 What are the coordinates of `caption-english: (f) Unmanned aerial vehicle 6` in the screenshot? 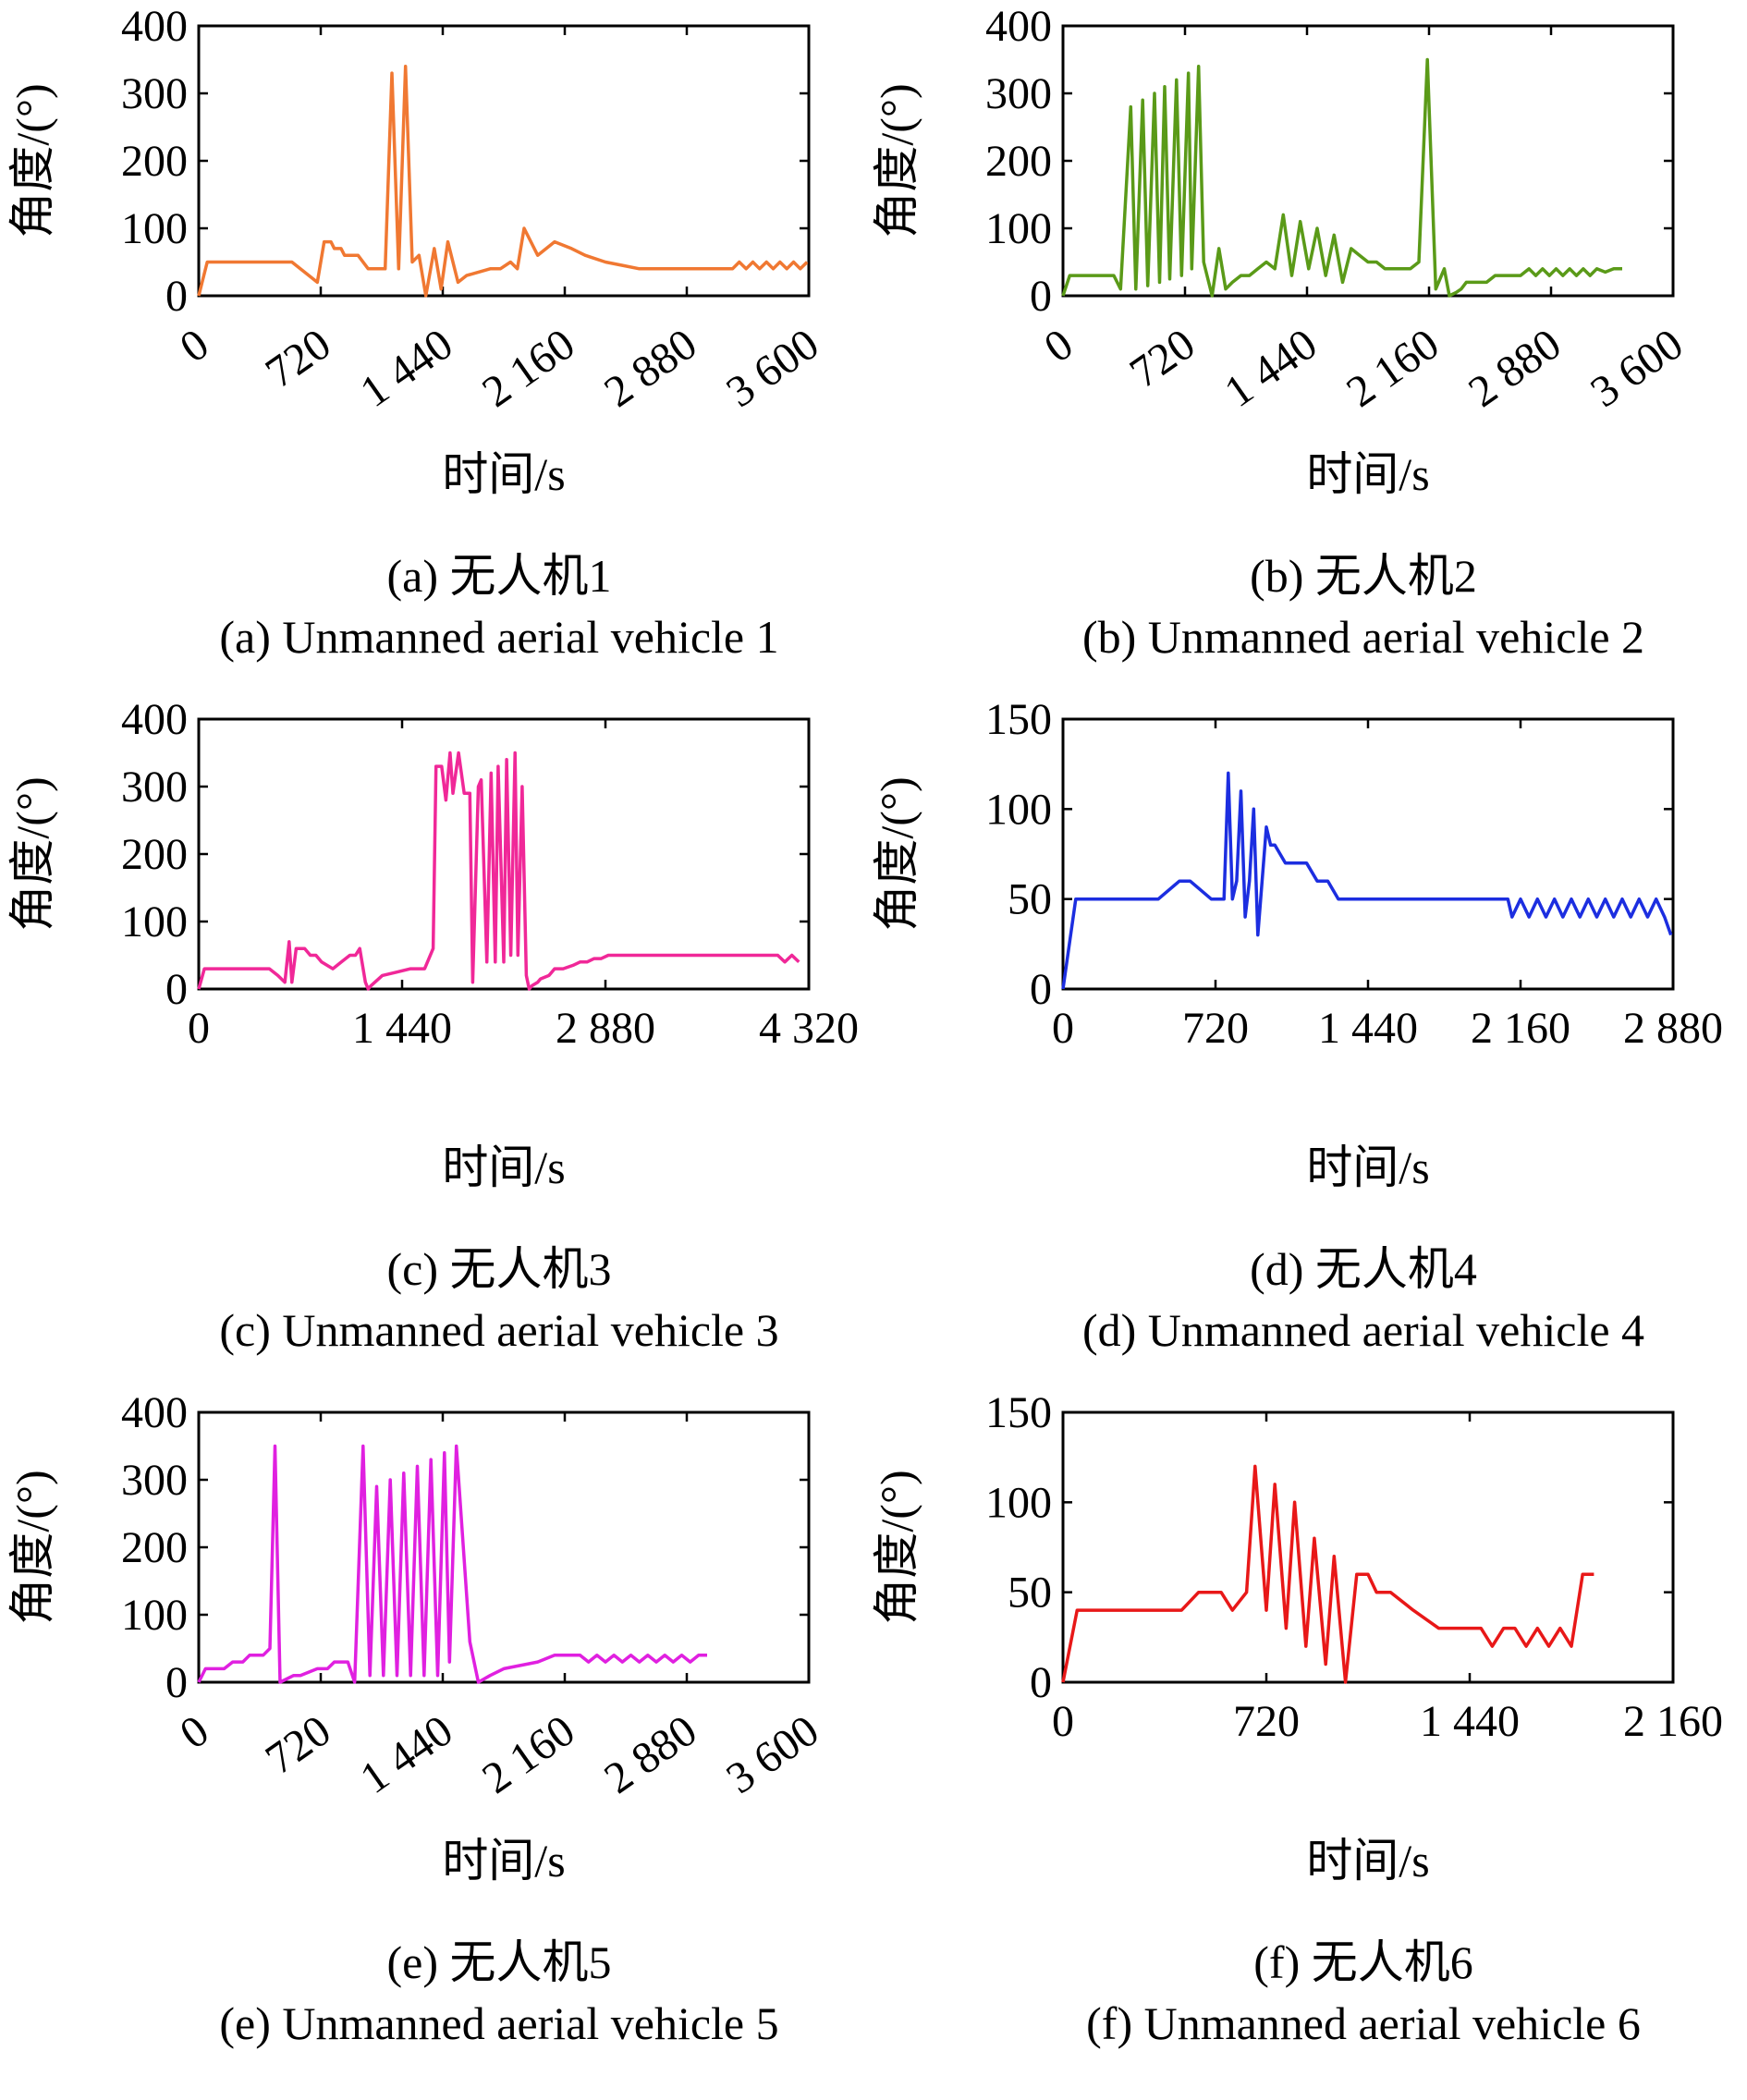 It's located at (1363, 2023).